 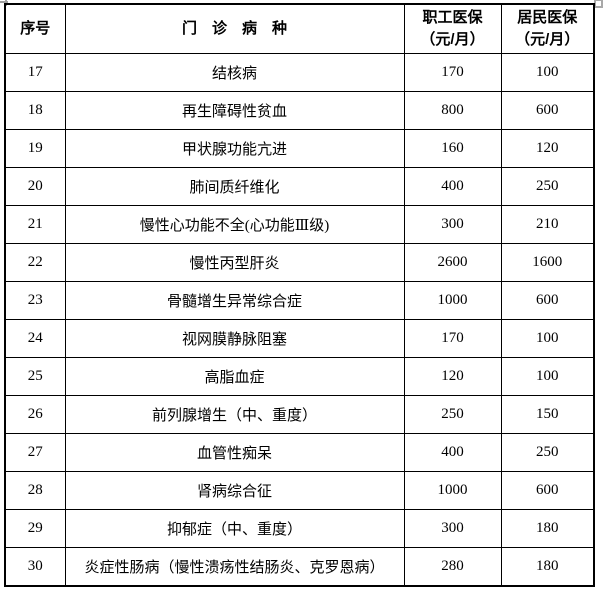 I want to click on table-row: 26 前列腺增生（中、重度） 250 150, so click(x=299, y=414).